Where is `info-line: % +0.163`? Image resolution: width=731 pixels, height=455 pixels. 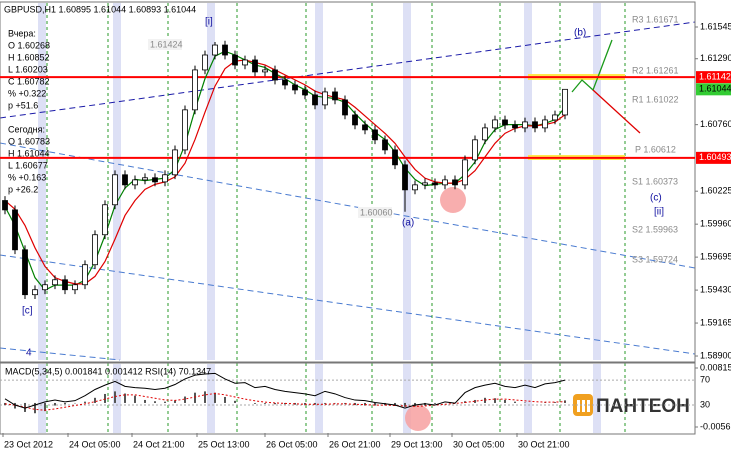
info-line: % +0.163 is located at coordinates (27, 177).